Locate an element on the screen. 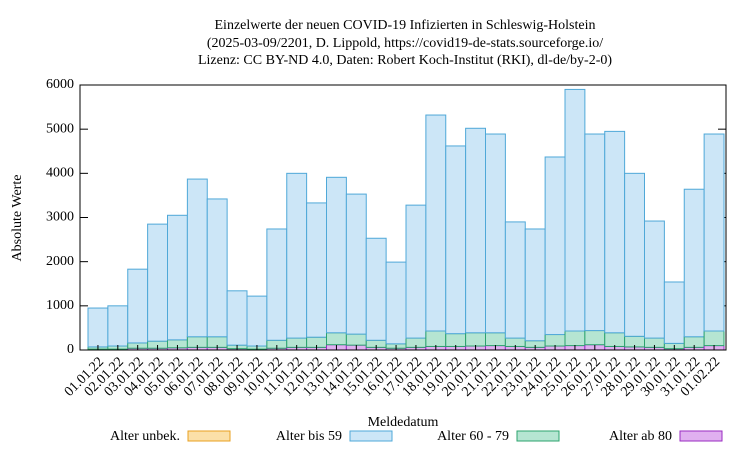 This screenshot has height=450, width=750. y-tick-label: 6000 is located at coordinates (60, 84).